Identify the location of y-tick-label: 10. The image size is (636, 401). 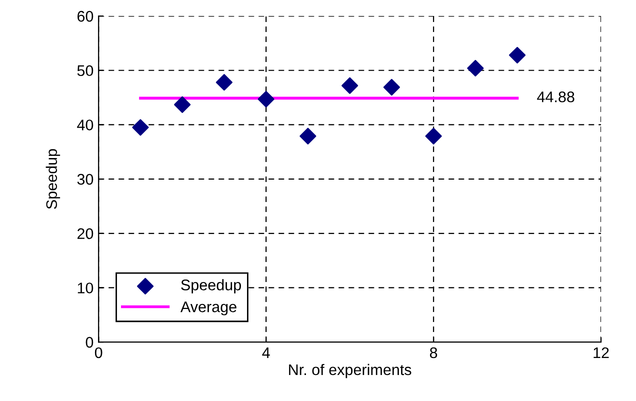
(86, 288).